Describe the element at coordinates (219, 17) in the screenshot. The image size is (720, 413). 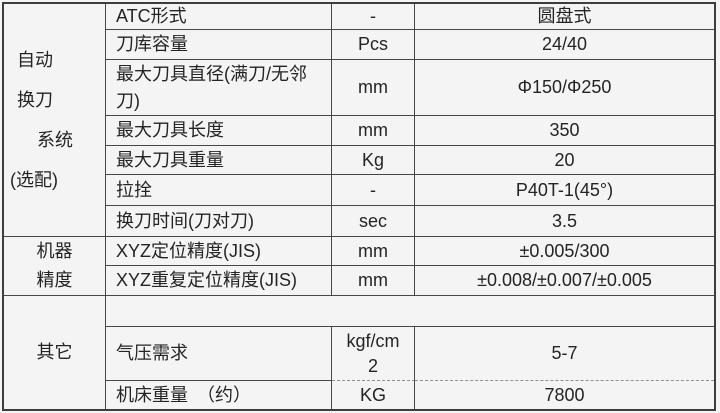
I see `item-cell-atc-type: ATC形式` at that location.